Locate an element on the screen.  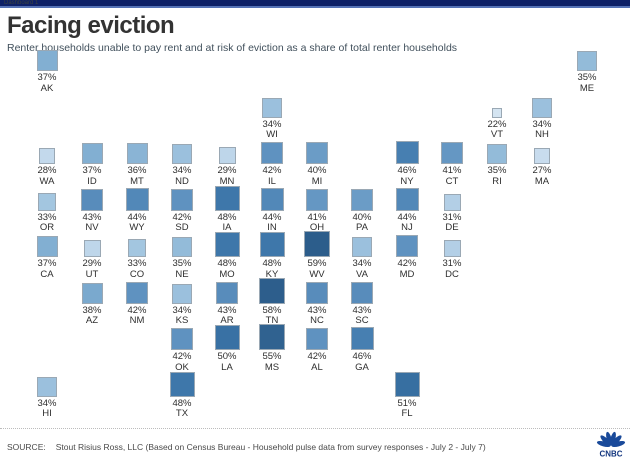
state-tile-hi: 34% HI is located at coordinates (47, 395).